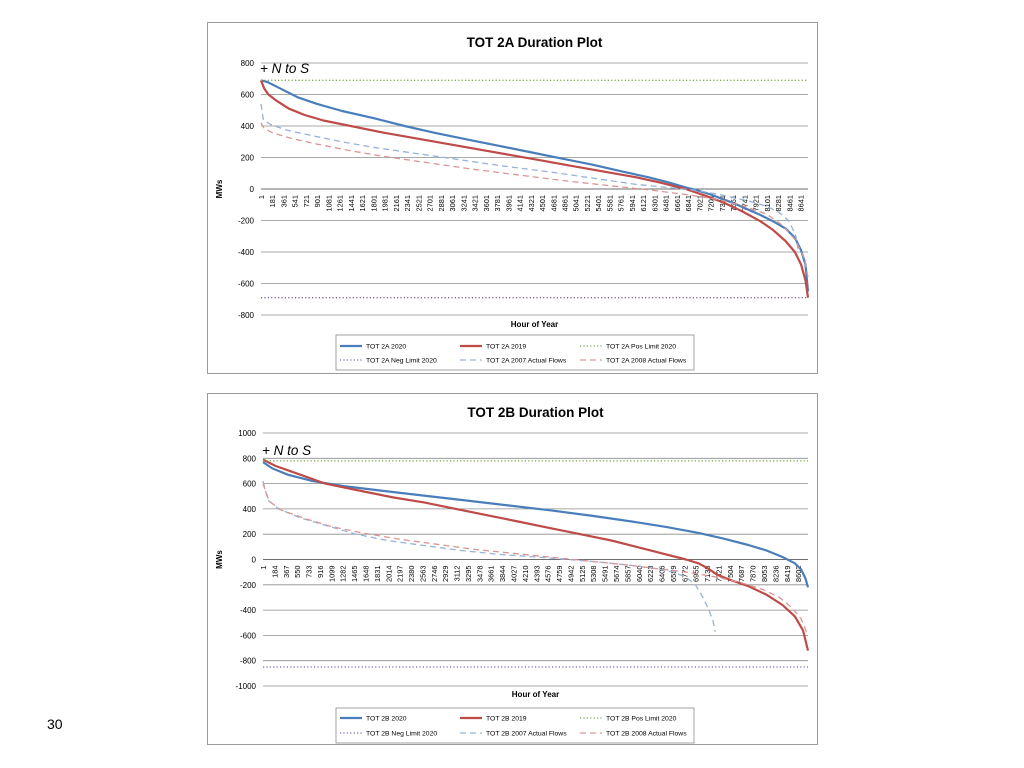  Describe the element at coordinates (570, 574) in the screenshot. I see `x-tick-label: 4942` at that location.